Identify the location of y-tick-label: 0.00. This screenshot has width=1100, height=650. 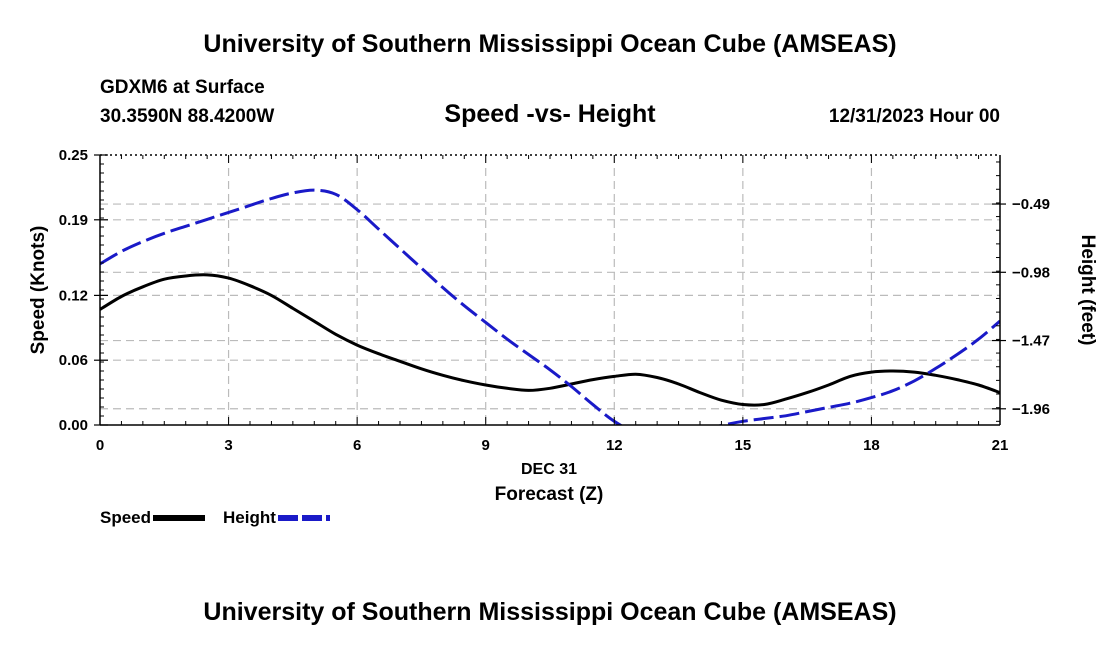
(73, 425).